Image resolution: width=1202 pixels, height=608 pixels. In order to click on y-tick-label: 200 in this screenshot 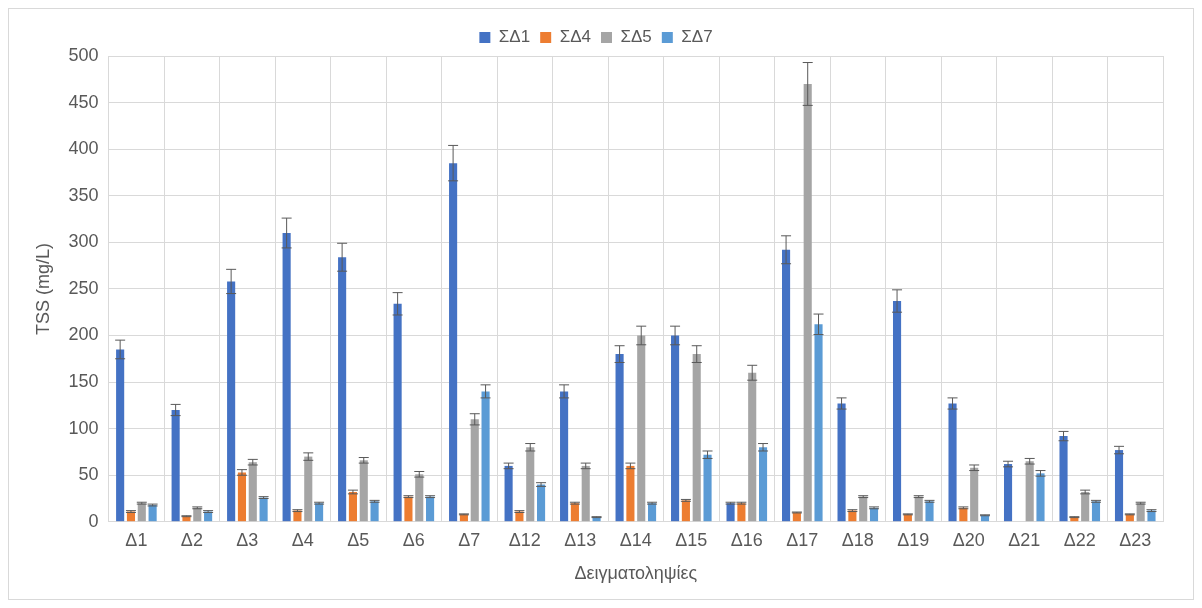, I will do `click(83, 334)`.